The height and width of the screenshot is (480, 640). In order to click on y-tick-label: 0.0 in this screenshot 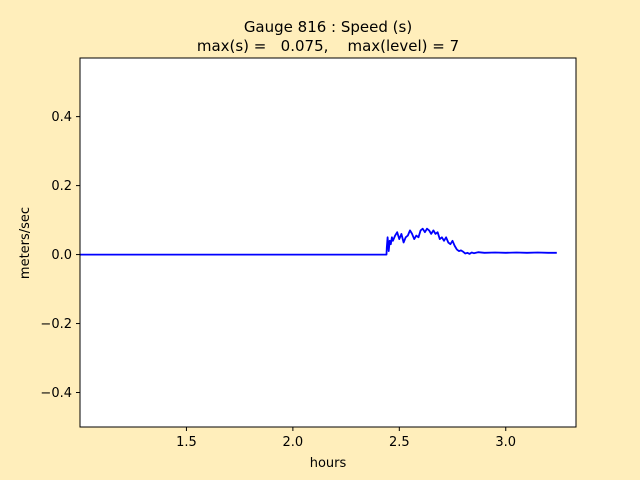, I will do `click(61, 255)`.